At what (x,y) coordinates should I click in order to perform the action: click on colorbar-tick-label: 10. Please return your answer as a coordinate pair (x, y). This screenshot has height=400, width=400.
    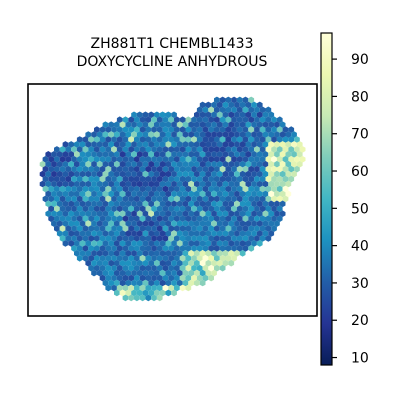
    Looking at the image, I should click on (360, 359).